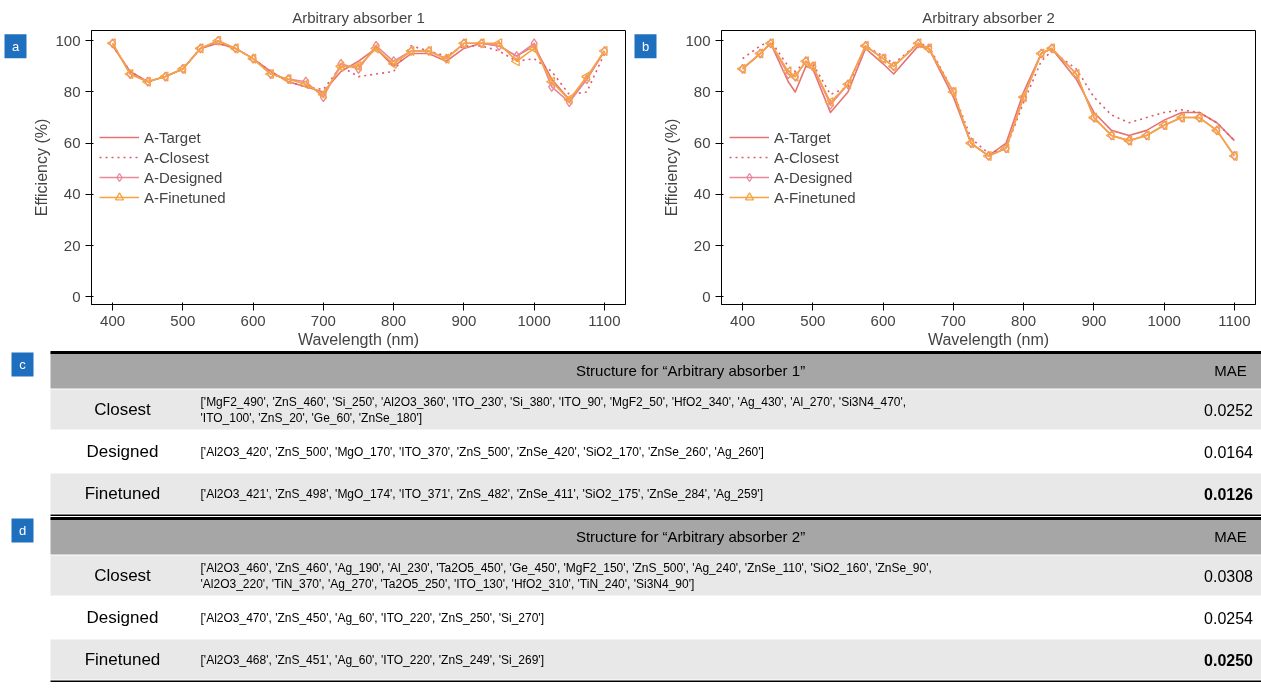 This screenshot has height=700, width=1261. What do you see at coordinates (1229, 576) in the screenshot?
I see `text: 0.0308` at bounding box center [1229, 576].